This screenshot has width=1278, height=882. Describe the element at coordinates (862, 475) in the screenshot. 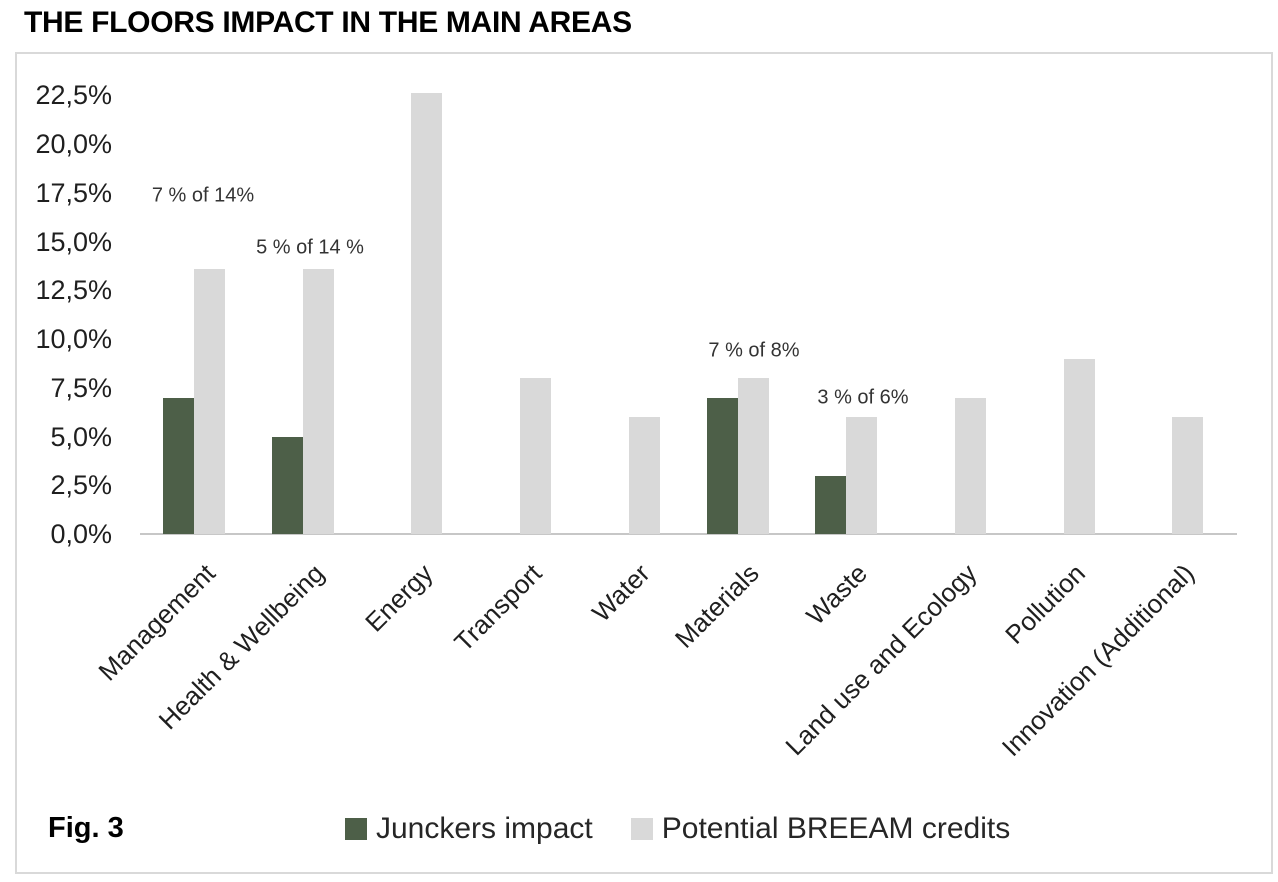

I see `bar-potential-breeam-credits-waste` at that location.